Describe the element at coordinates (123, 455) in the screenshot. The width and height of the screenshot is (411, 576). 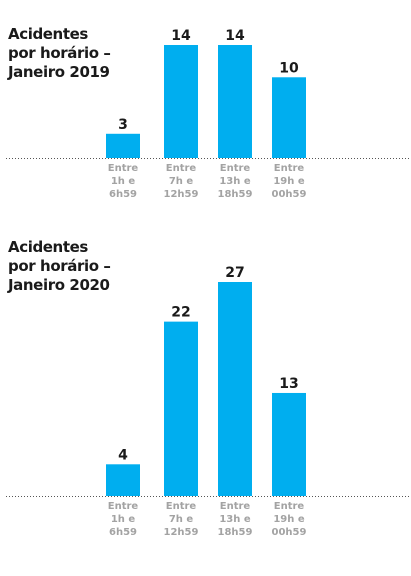
I see `data-label: 4` at that location.